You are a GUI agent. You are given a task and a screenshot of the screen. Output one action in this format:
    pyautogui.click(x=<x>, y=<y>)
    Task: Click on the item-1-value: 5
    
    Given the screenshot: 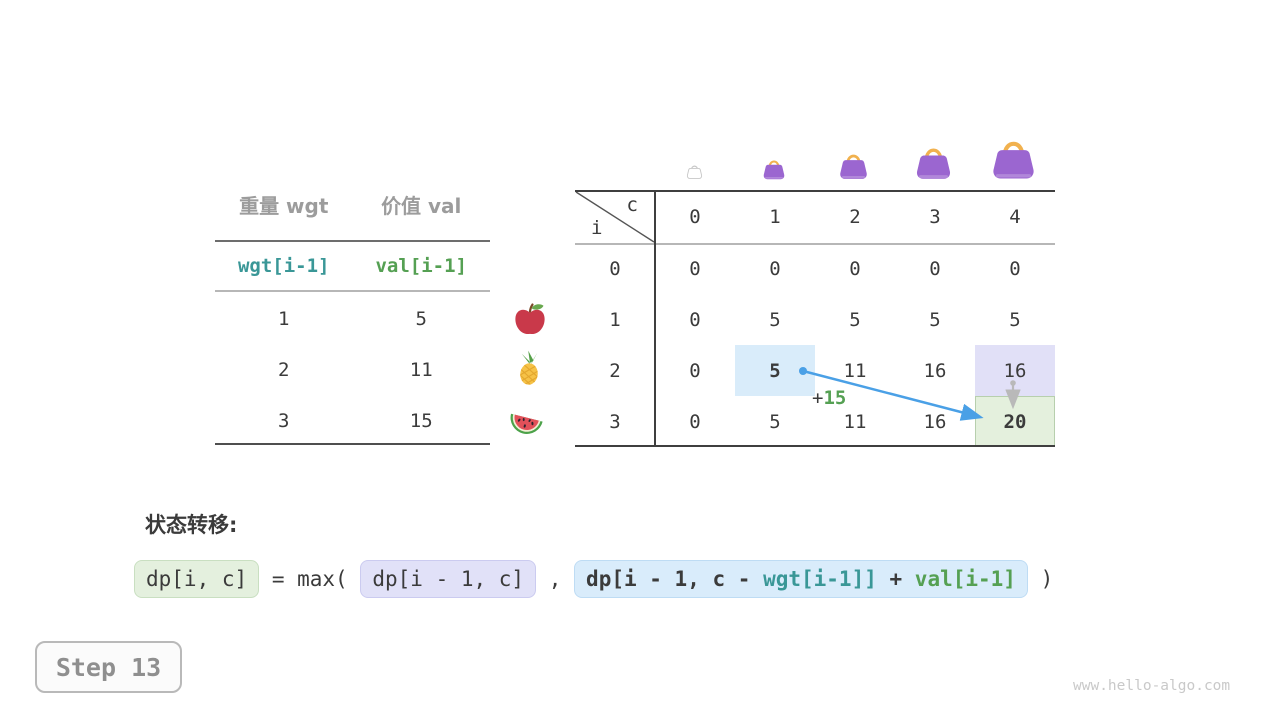 What is the action you would take?
    pyautogui.click(x=421, y=318)
    